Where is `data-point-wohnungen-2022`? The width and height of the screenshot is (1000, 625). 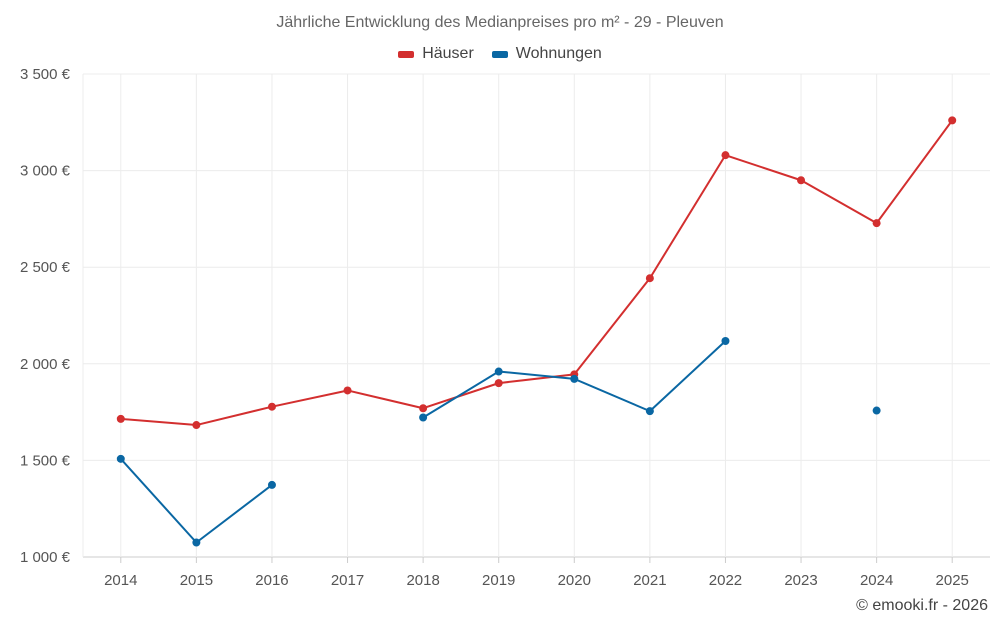 data-point-wohnungen-2022 is located at coordinates (725, 341).